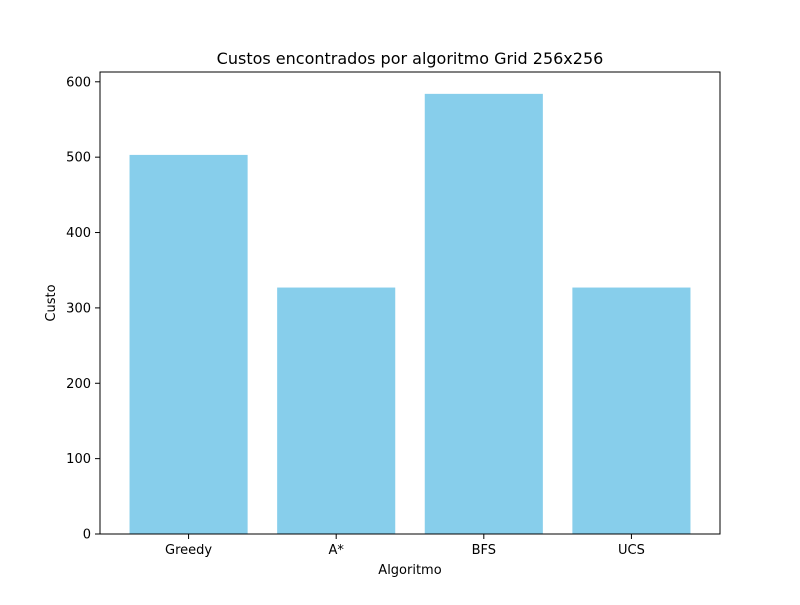 The width and height of the screenshot is (800, 605). I want to click on y-axis-ticks: 0 100 200 300 400 500 600, so click(83, 309).